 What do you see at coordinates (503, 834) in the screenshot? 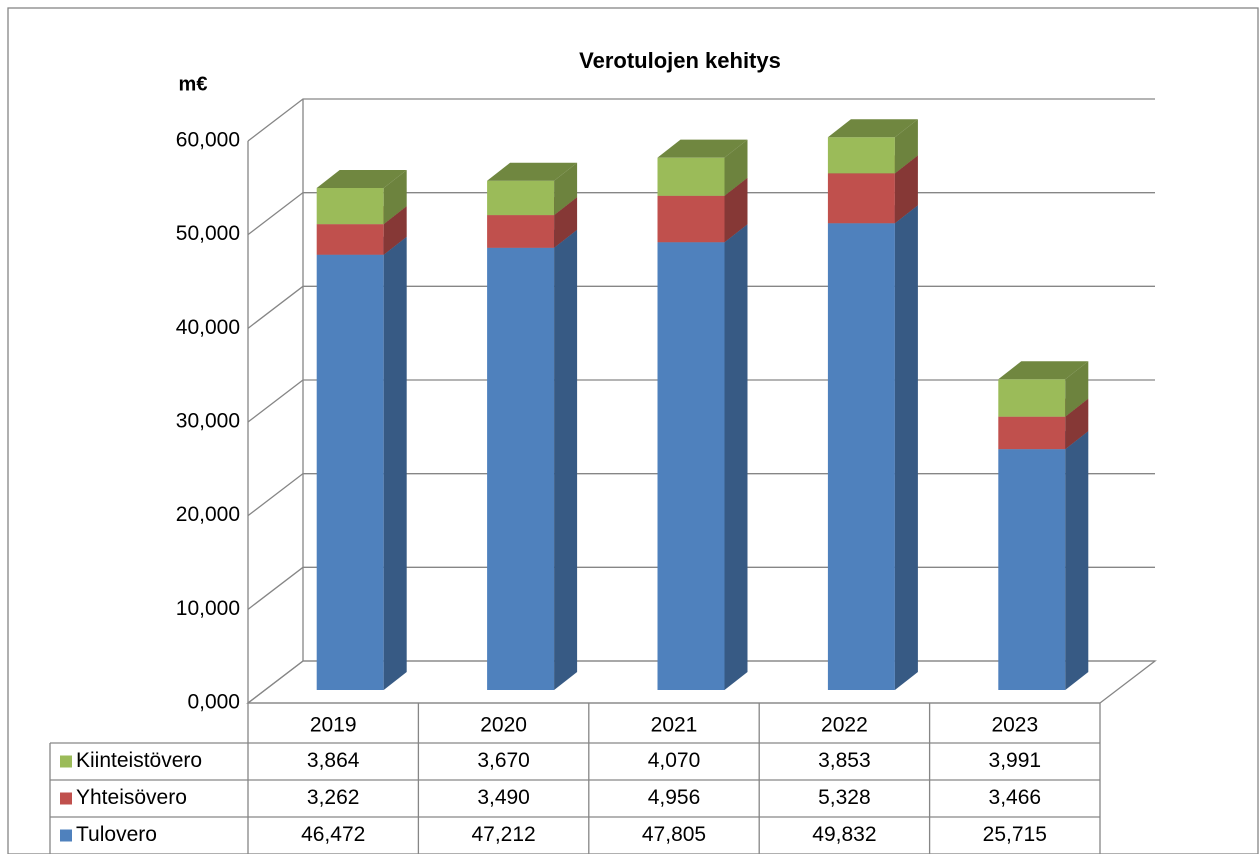
I see `table-value: 47,212` at bounding box center [503, 834].